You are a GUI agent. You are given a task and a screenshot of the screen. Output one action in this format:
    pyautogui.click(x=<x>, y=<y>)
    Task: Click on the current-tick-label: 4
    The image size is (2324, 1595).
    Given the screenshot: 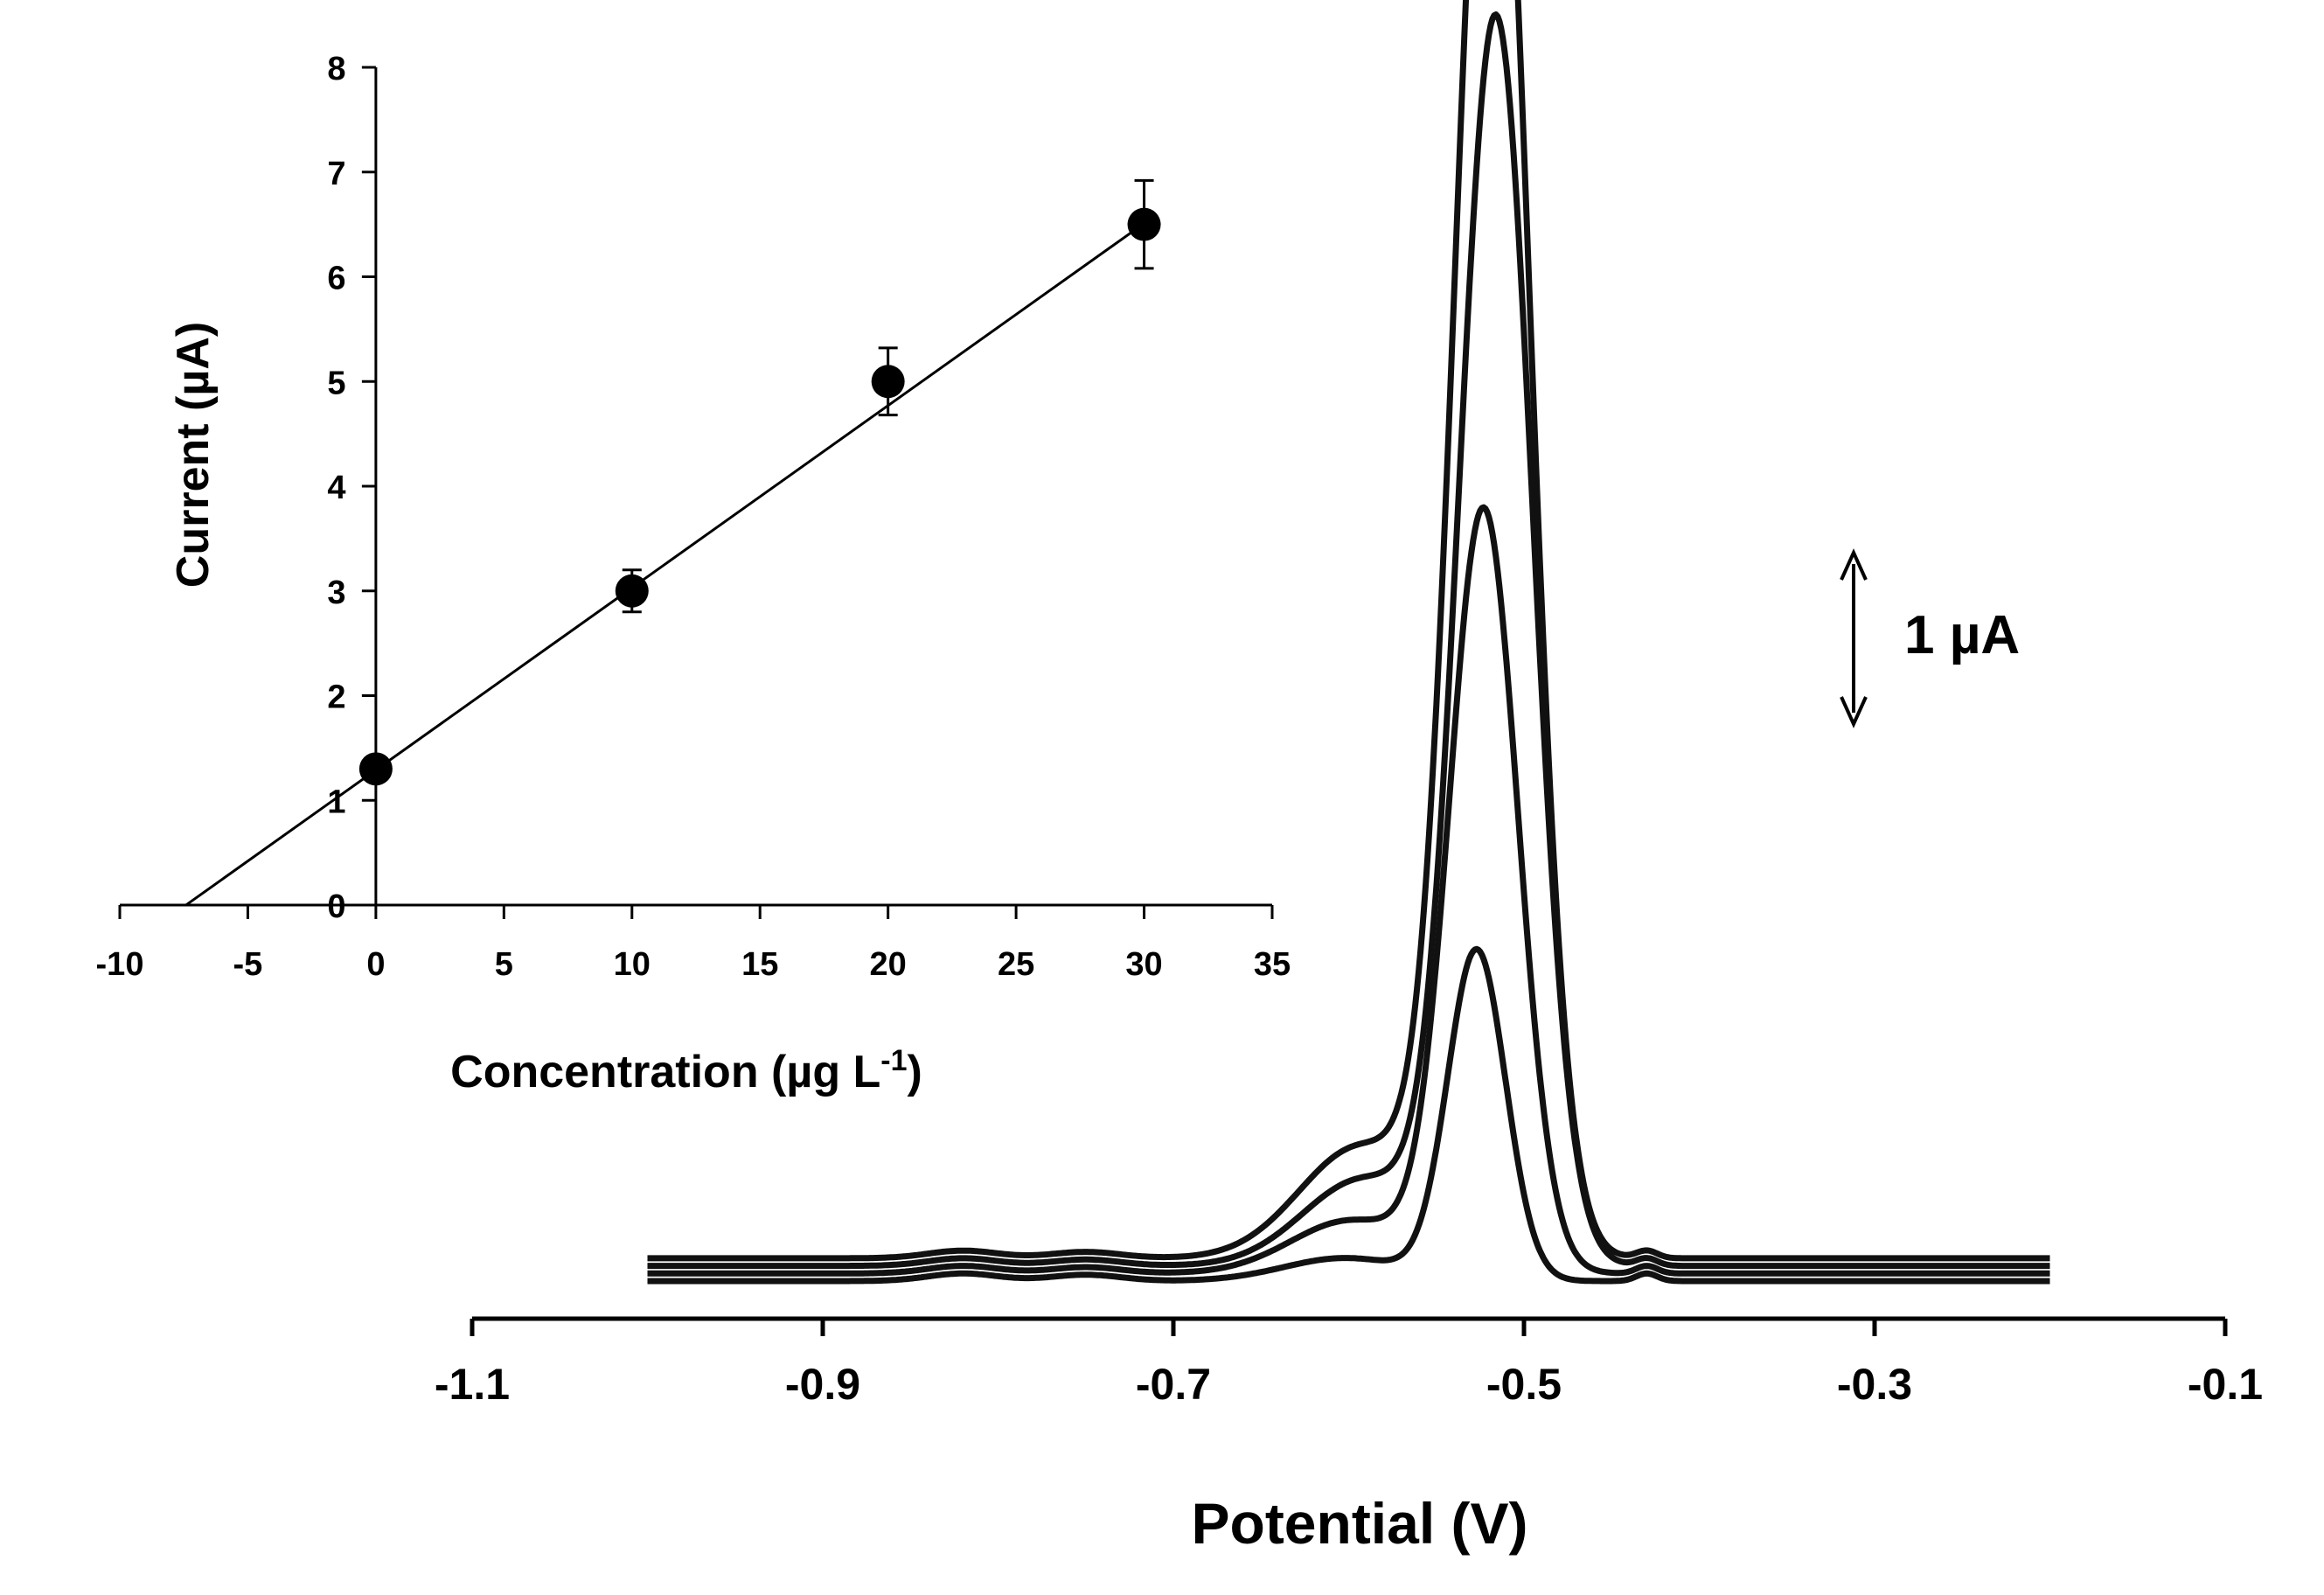 What is the action you would take?
    pyautogui.click(x=336, y=488)
    